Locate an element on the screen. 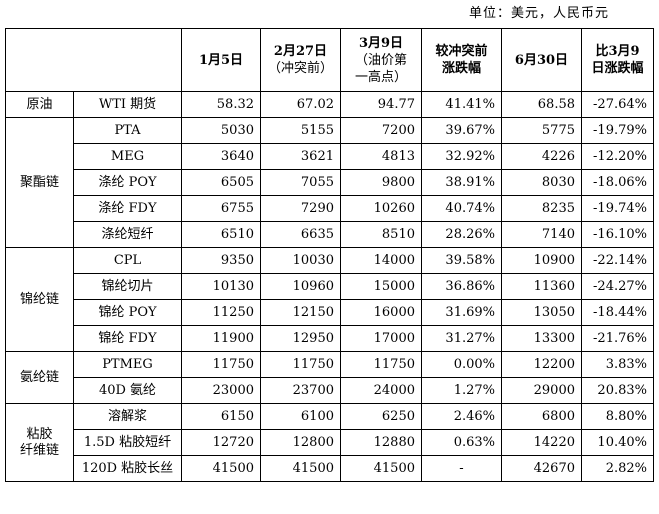 The width and height of the screenshot is (659, 514). cell-jun30: 8030 is located at coordinates (541, 182).